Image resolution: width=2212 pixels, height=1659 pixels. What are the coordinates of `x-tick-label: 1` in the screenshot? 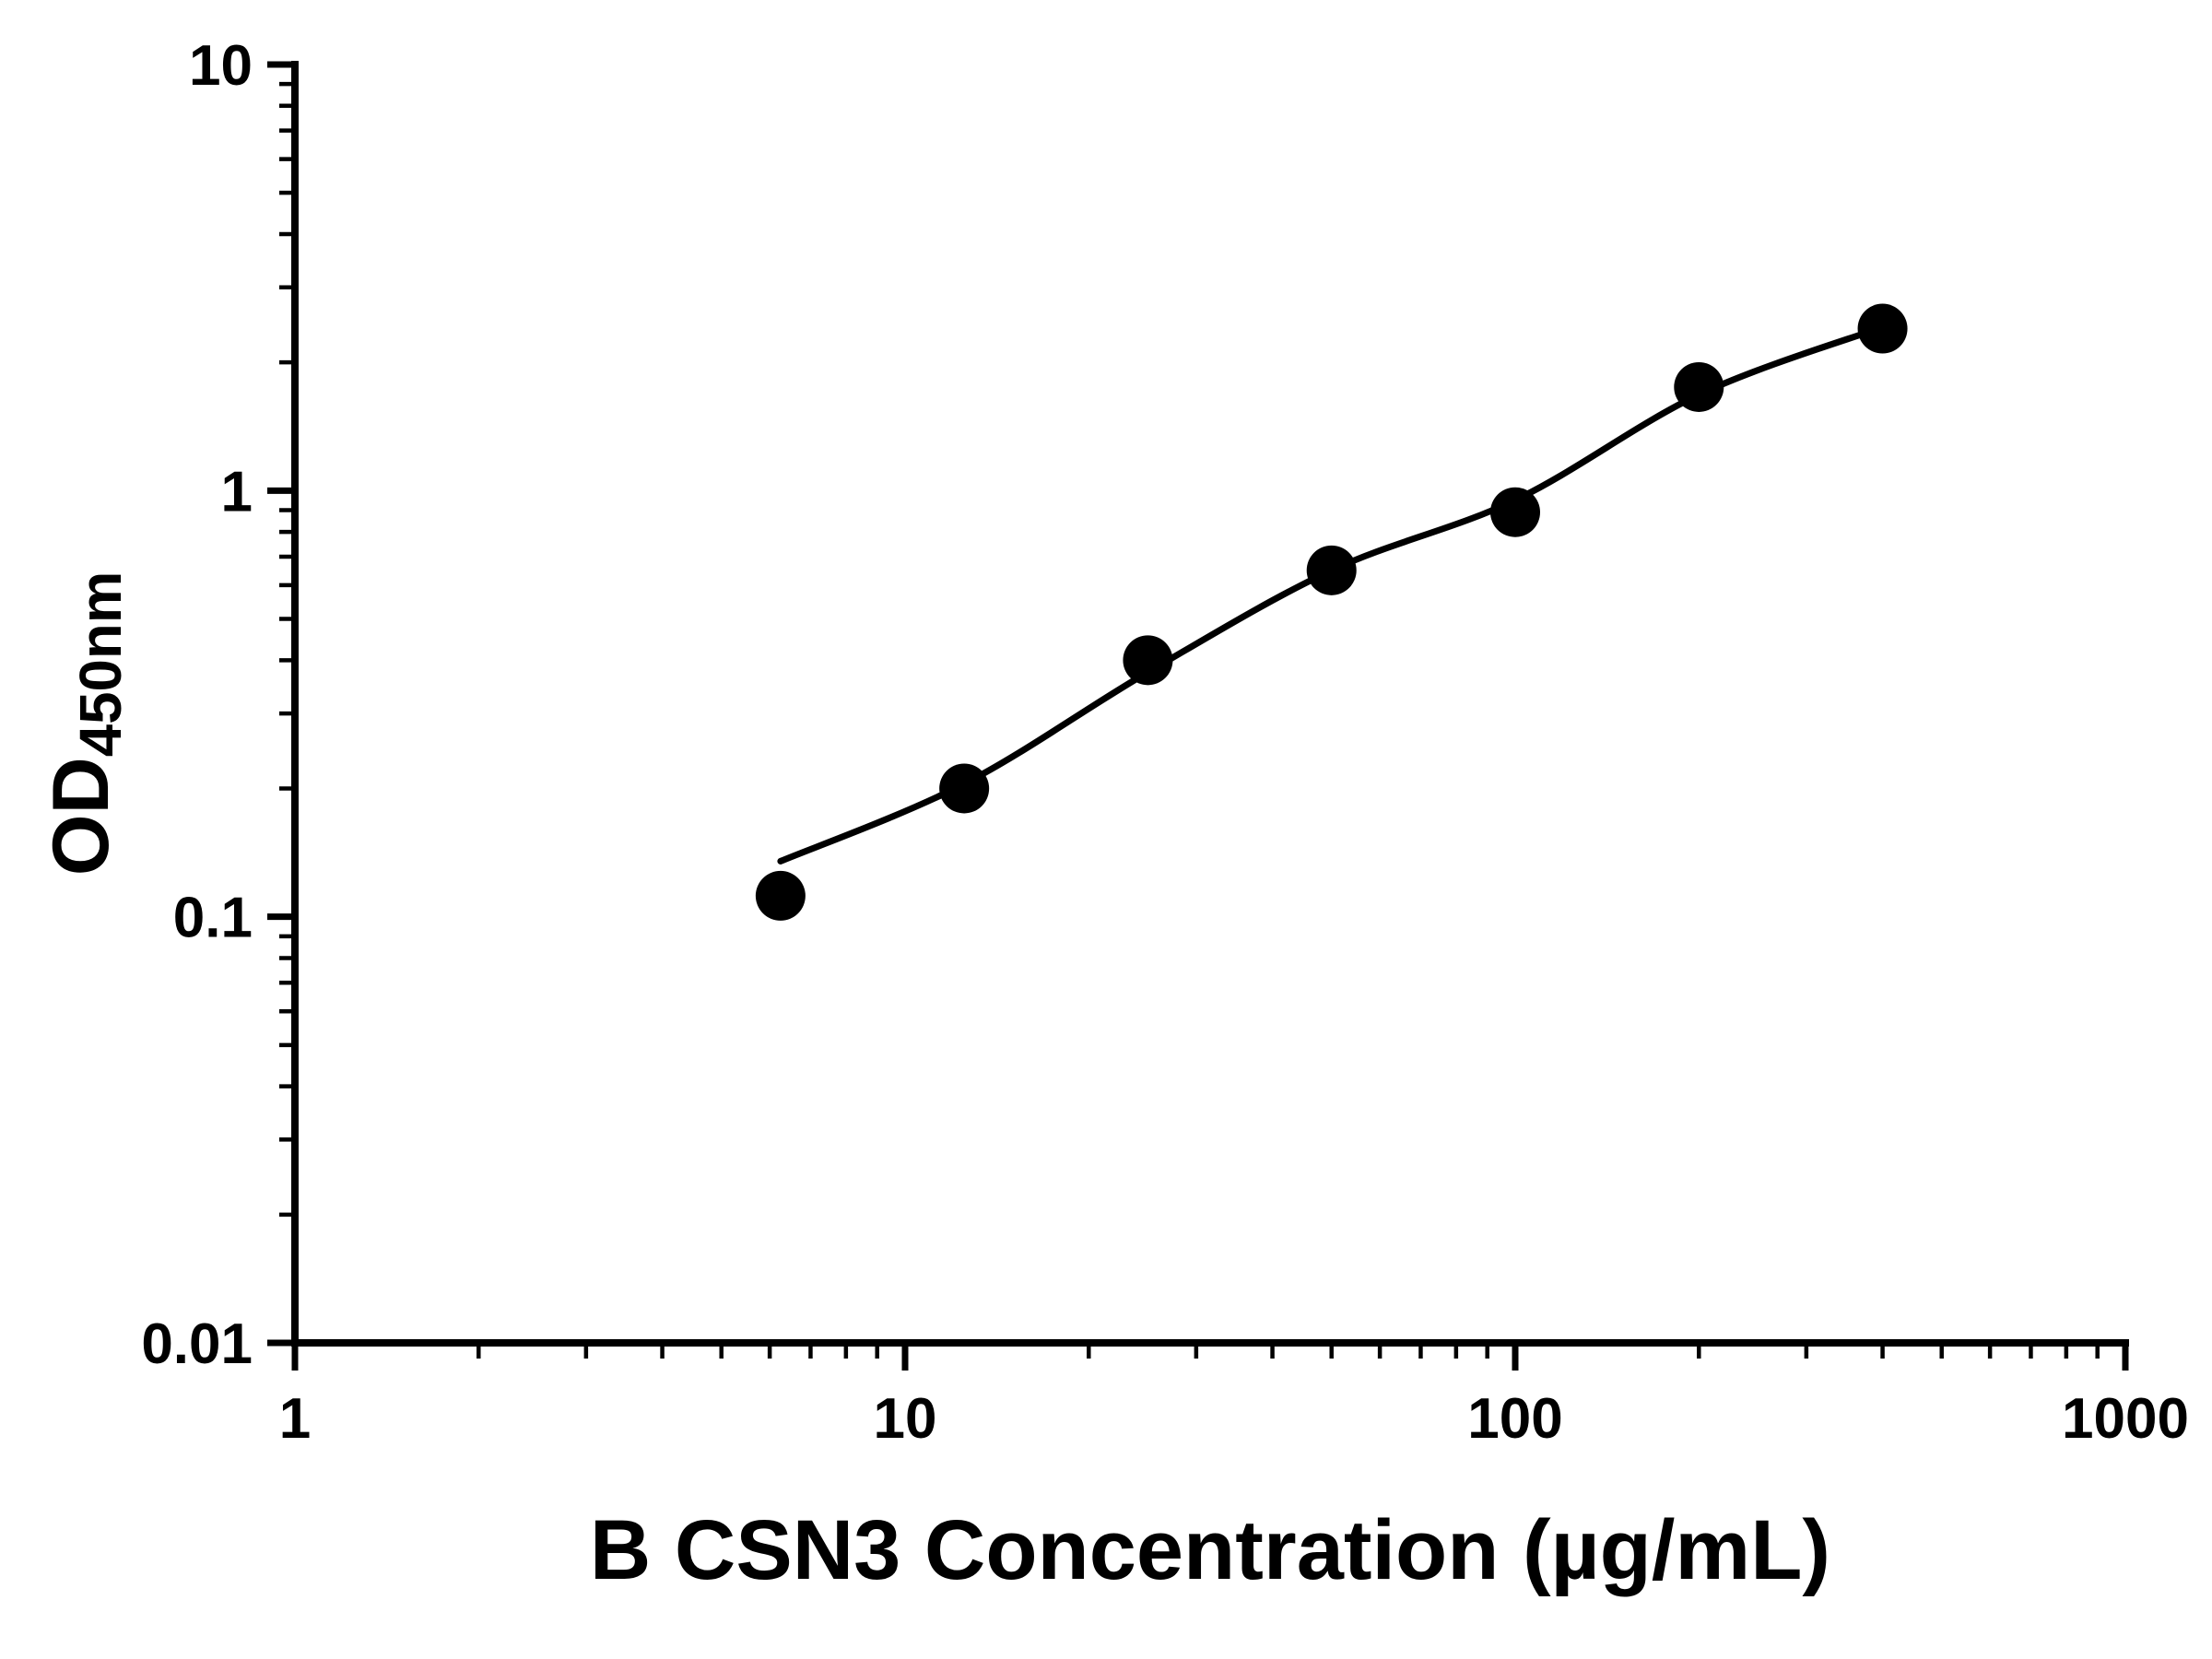 It's located at (295, 1419).